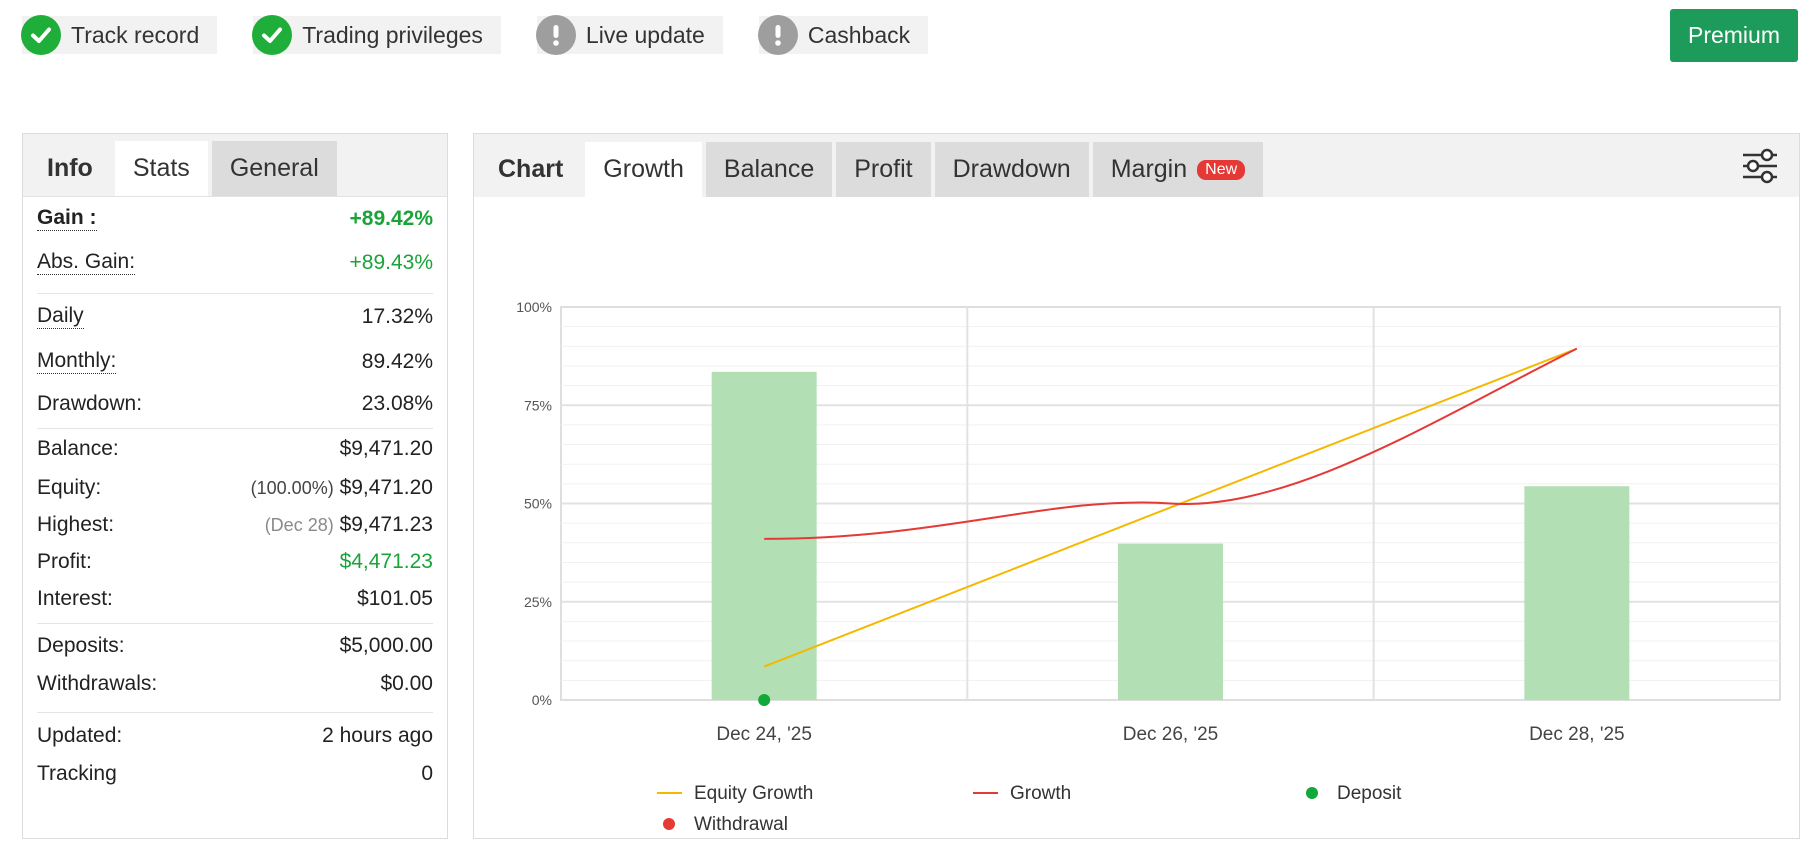 This screenshot has width=1820, height=862. What do you see at coordinates (538, 504) in the screenshot?
I see `y-tick-label: 50%` at bounding box center [538, 504].